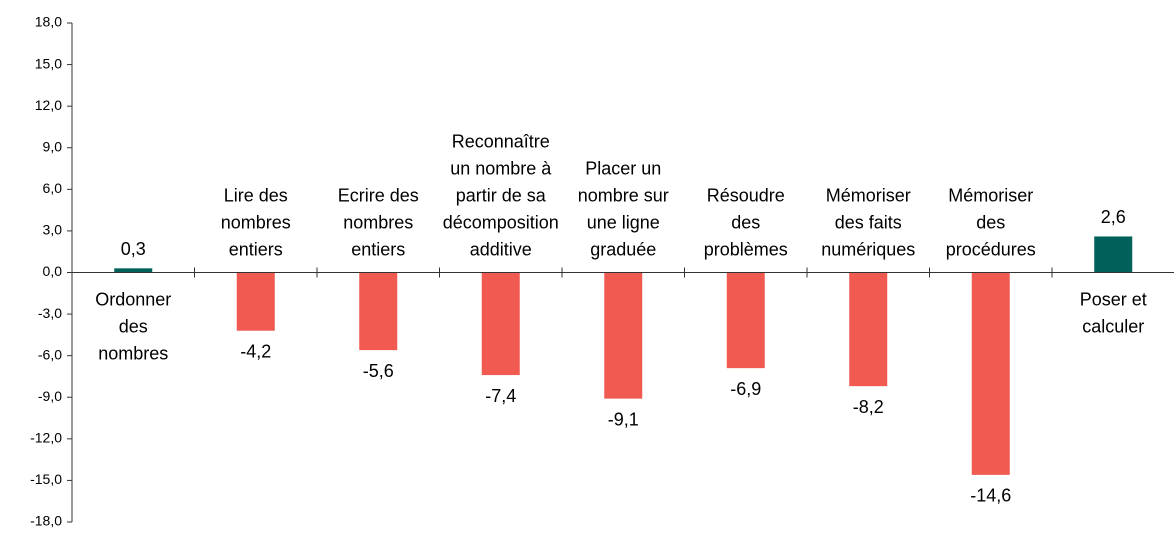 The image size is (1176, 536). What do you see at coordinates (46, 479) in the screenshot?
I see `y-tick-label: -15,0` at bounding box center [46, 479].